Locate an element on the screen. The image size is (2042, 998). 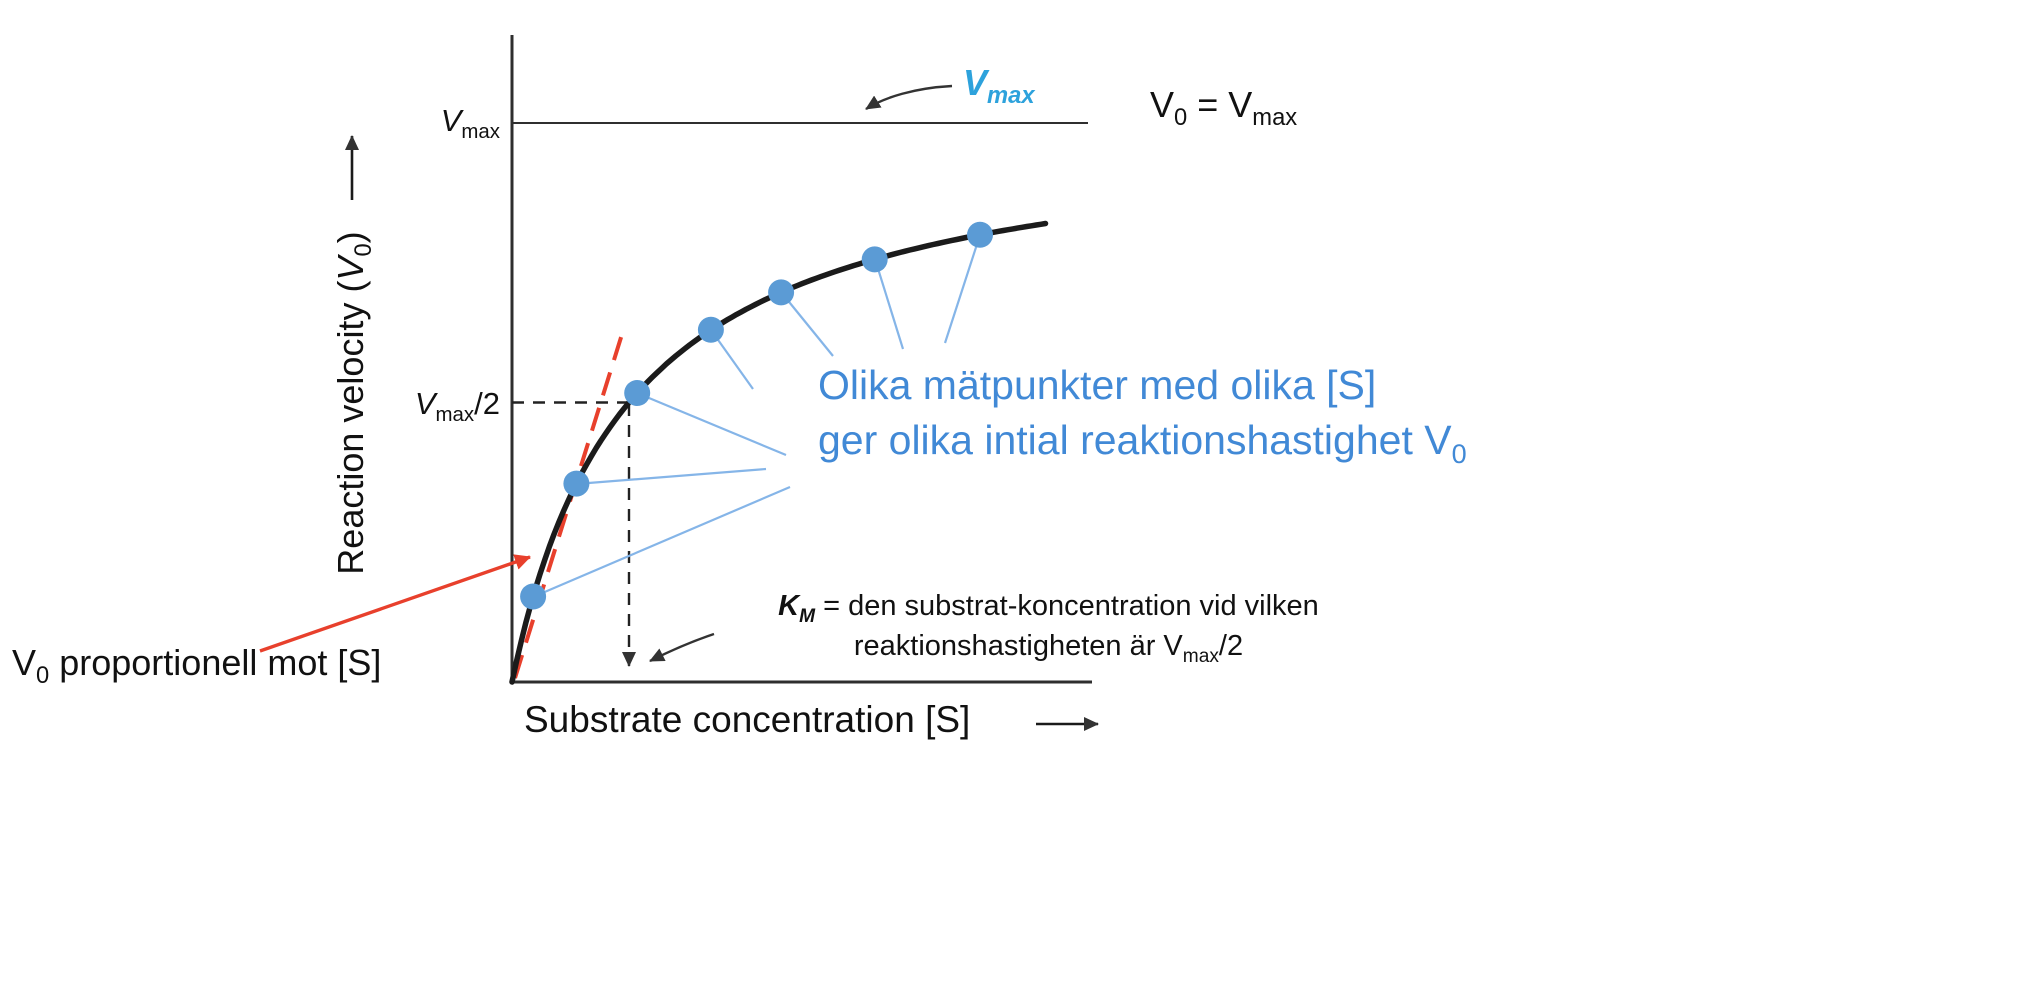
km-definition-line2: reaktionshastigheten är Vmax/2 is located at coordinates (1048, 646).